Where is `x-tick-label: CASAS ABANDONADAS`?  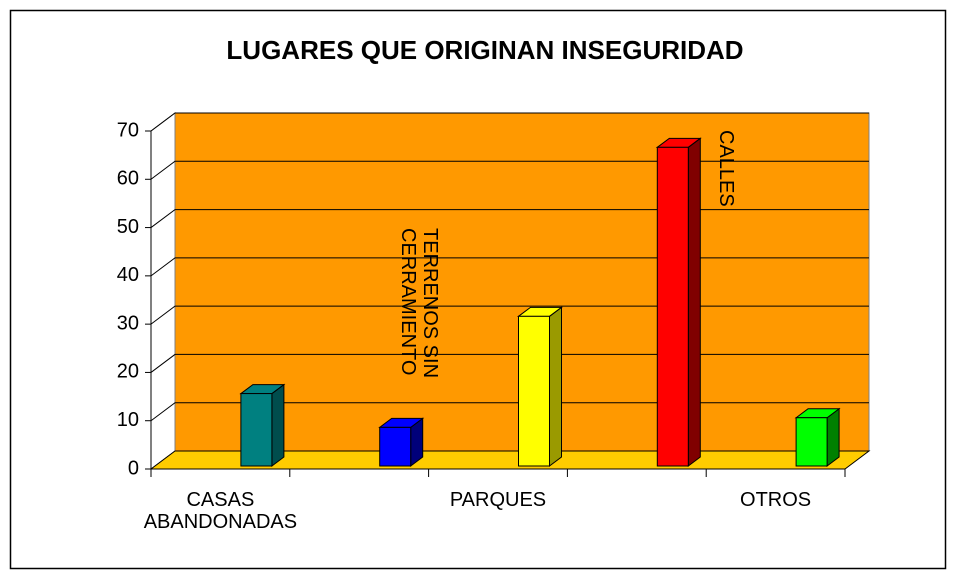
x-tick-label: CASAS ABANDONADAS is located at coordinates (220, 511).